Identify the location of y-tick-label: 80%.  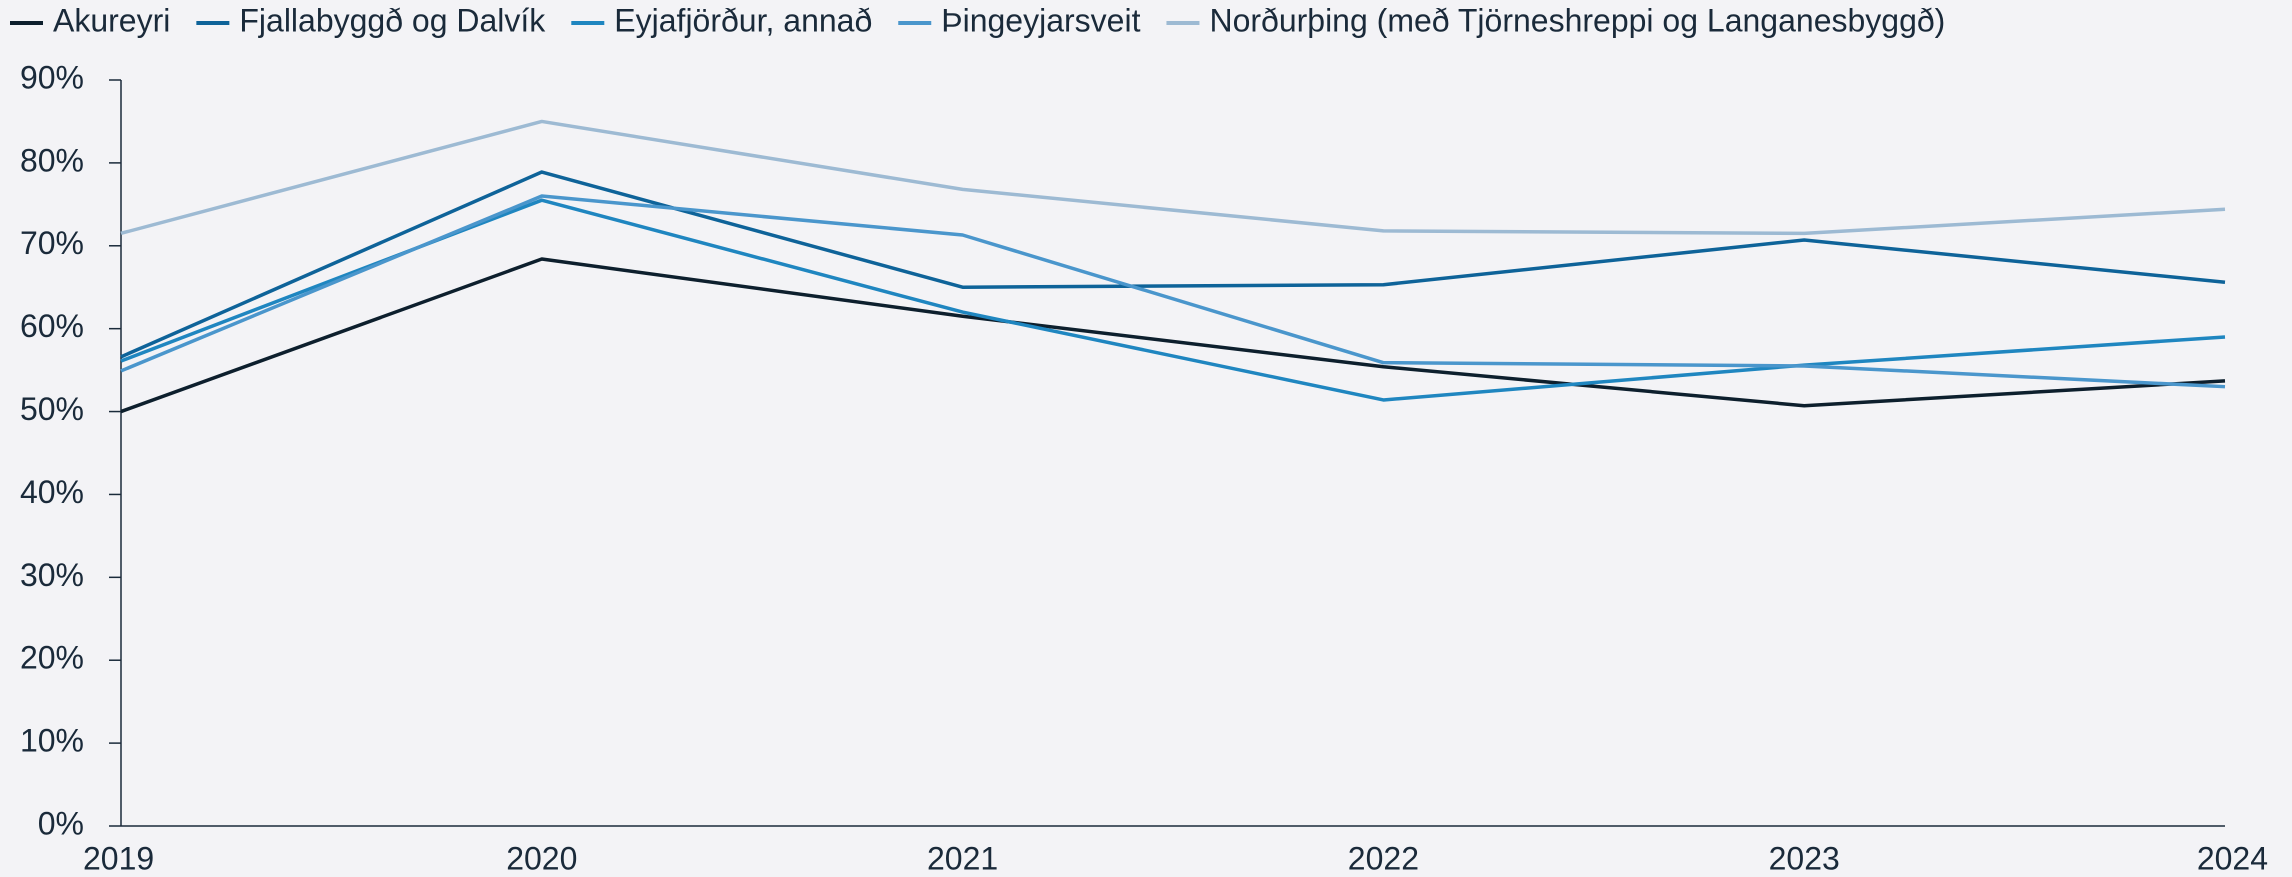
(52, 160).